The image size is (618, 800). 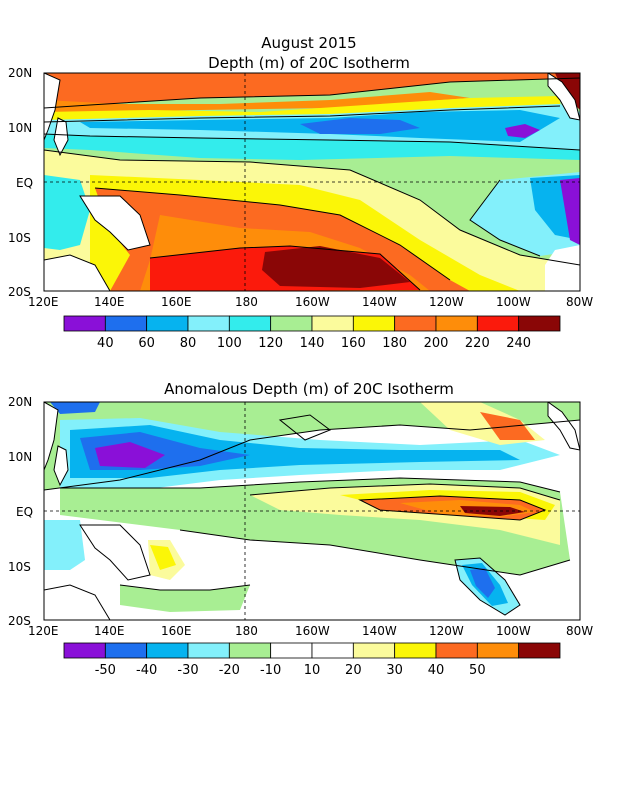 I want to click on bottom-colorbar-label: 50, so click(x=477, y=670).